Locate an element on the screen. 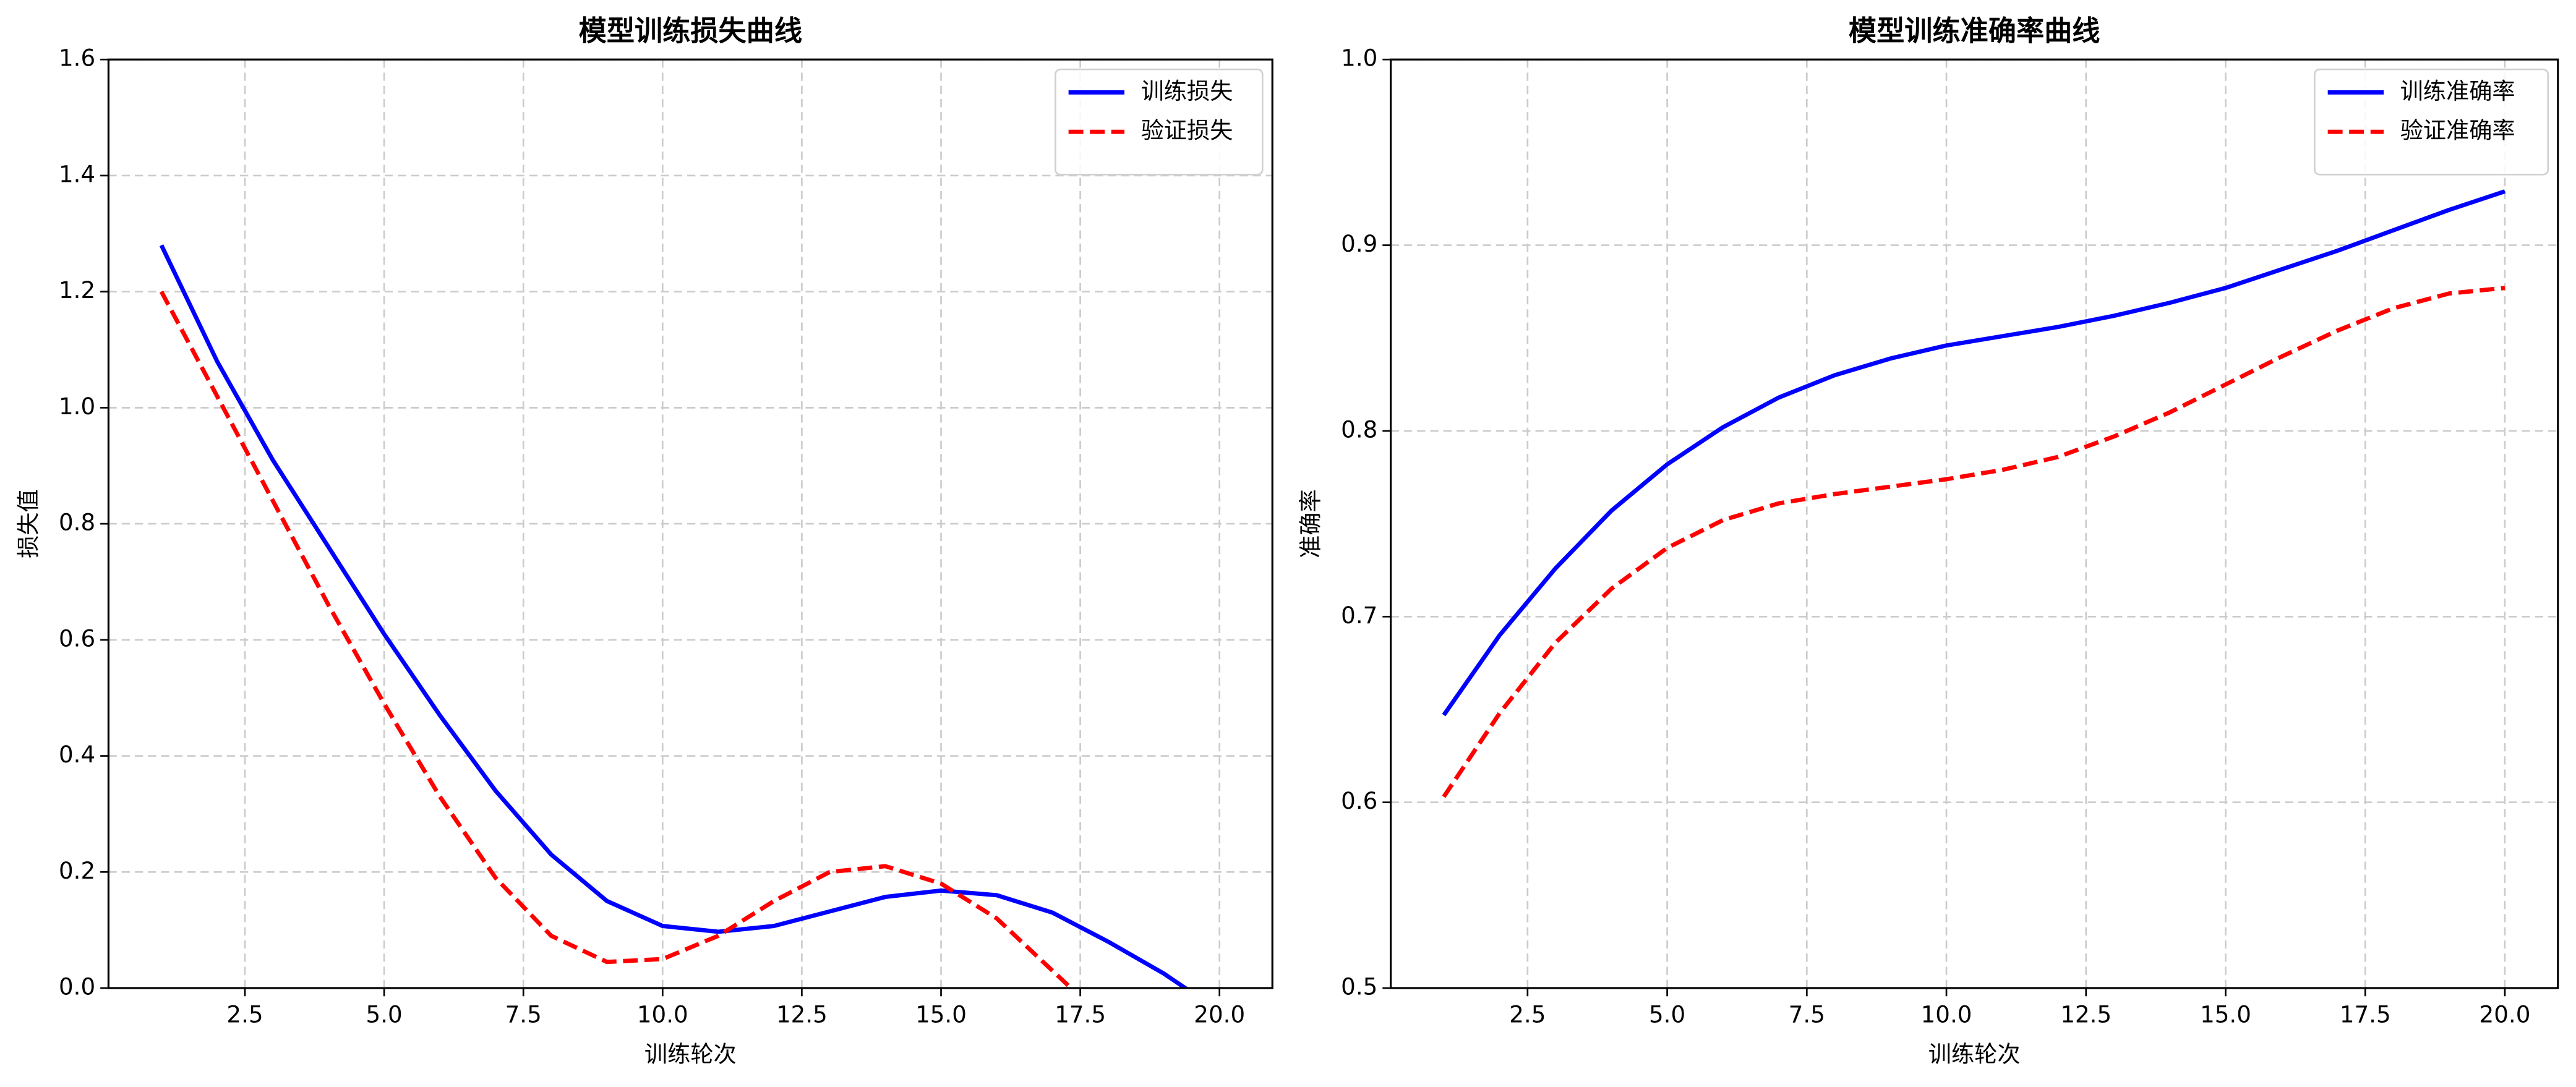  legend-label: 训练准确率 is located at coordinates (2457, 90).